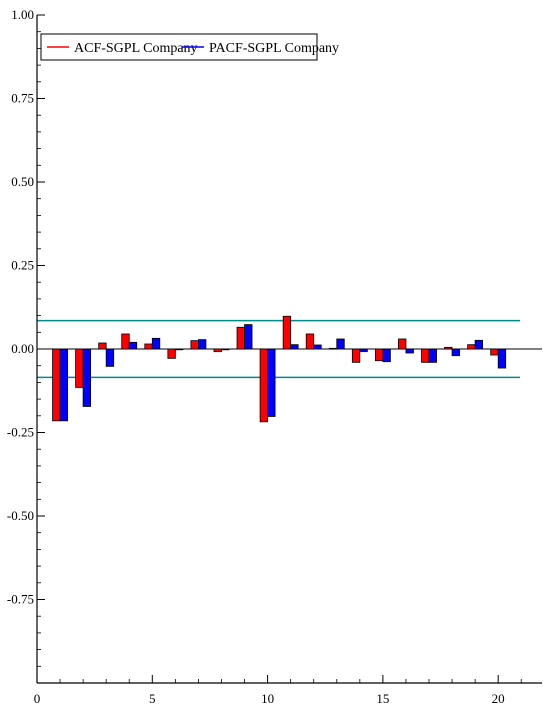 The height and width of the screenshot is (711, 543). I want to click on confidence-band-layer, so click(278, 349).